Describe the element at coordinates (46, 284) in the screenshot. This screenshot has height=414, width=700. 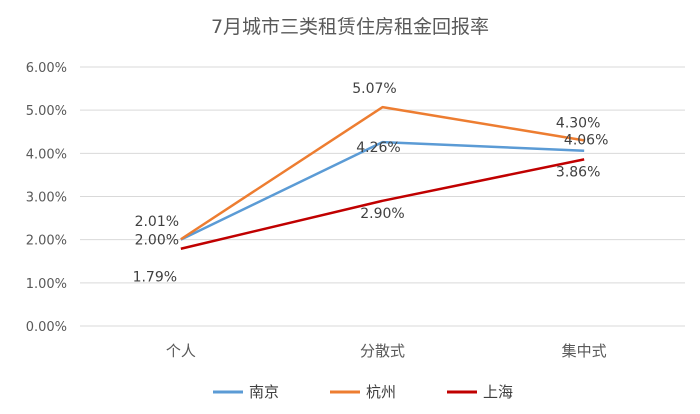
I see `y-tick-label: 1.00%` at that location.